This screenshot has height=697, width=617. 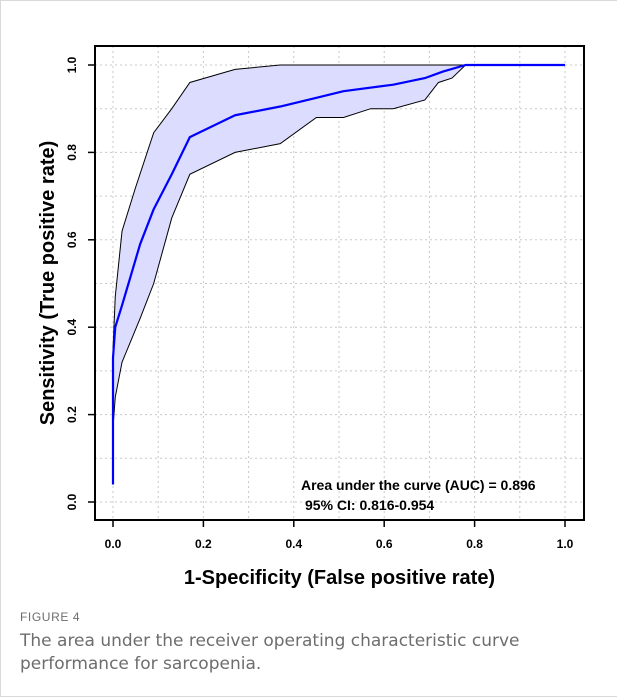 What do you see at coordinates (72, 239) in the screenshot?
I see `y-tick-label: 0.6` at bounding box center [72, 239].